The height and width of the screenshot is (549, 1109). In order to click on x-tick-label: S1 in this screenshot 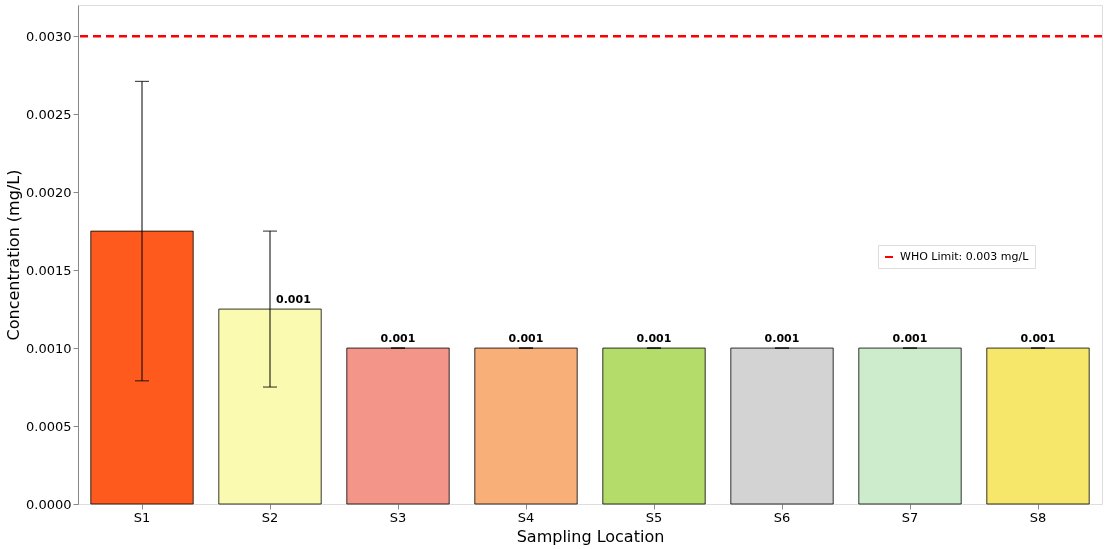, I will do `click(142, 517)`.